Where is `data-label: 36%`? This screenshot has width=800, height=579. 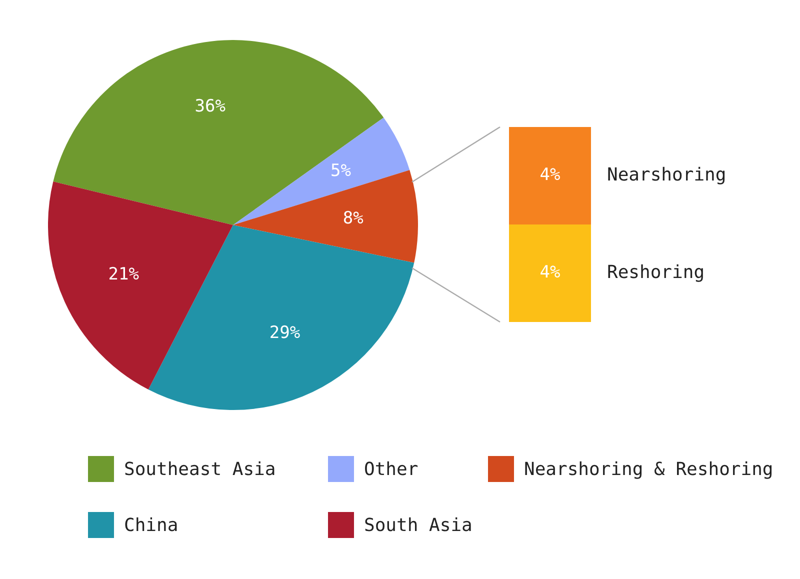
data-label: 36% is located at coordinates (210, 106).